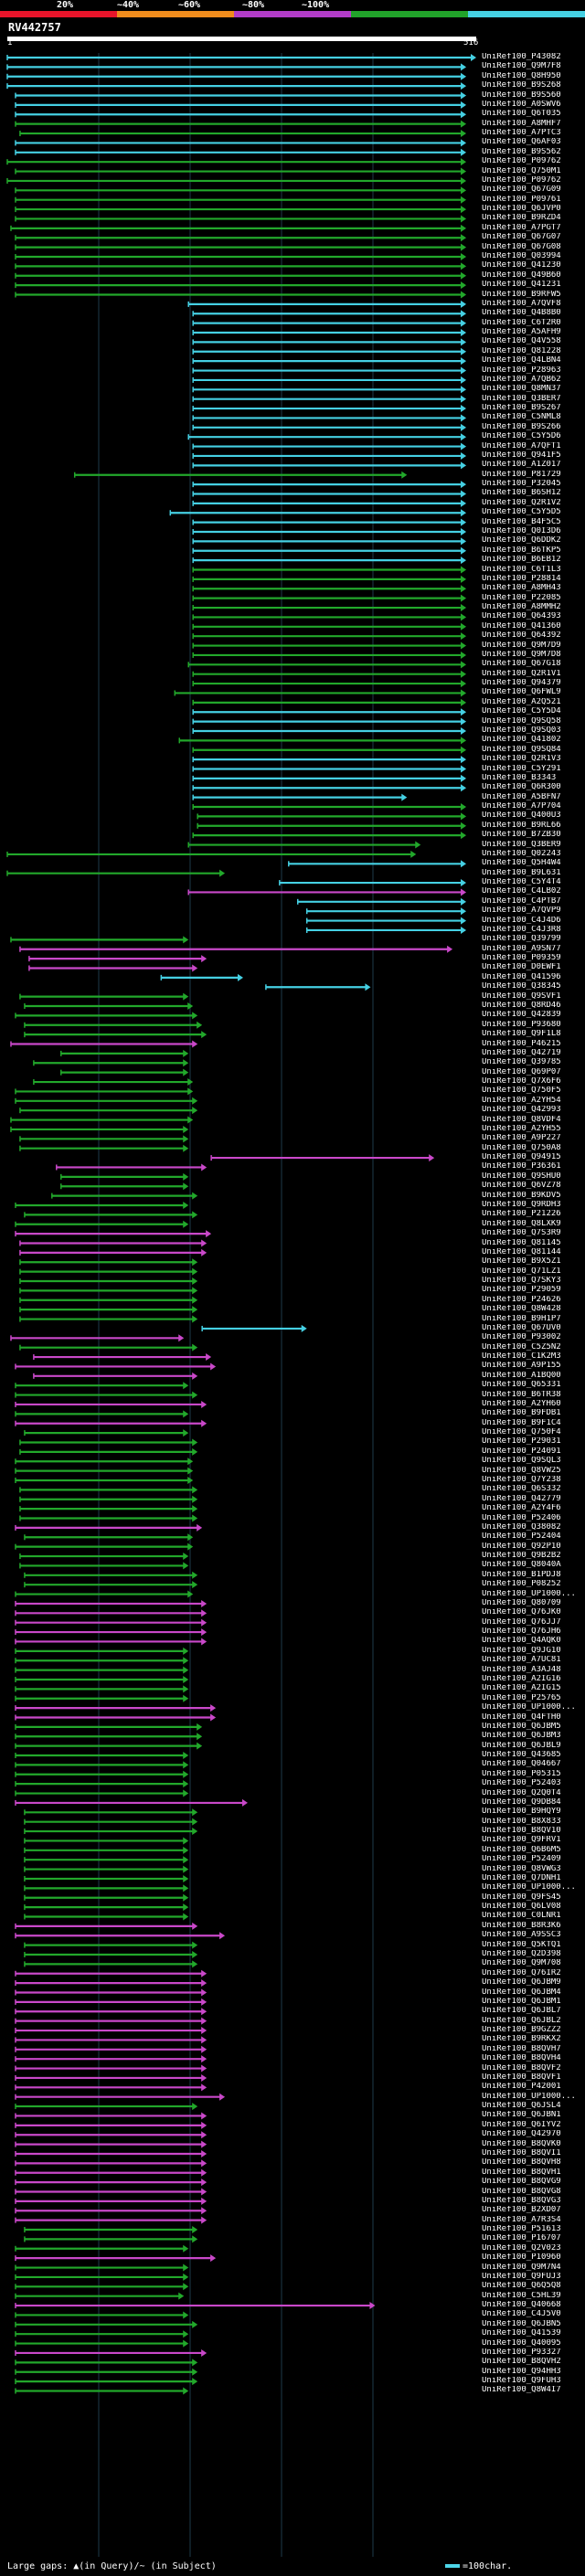 This screenshot has width=585, height=2576. I want to click on hit-label: UniRef100_B8QVF2, so click(521, 2067).